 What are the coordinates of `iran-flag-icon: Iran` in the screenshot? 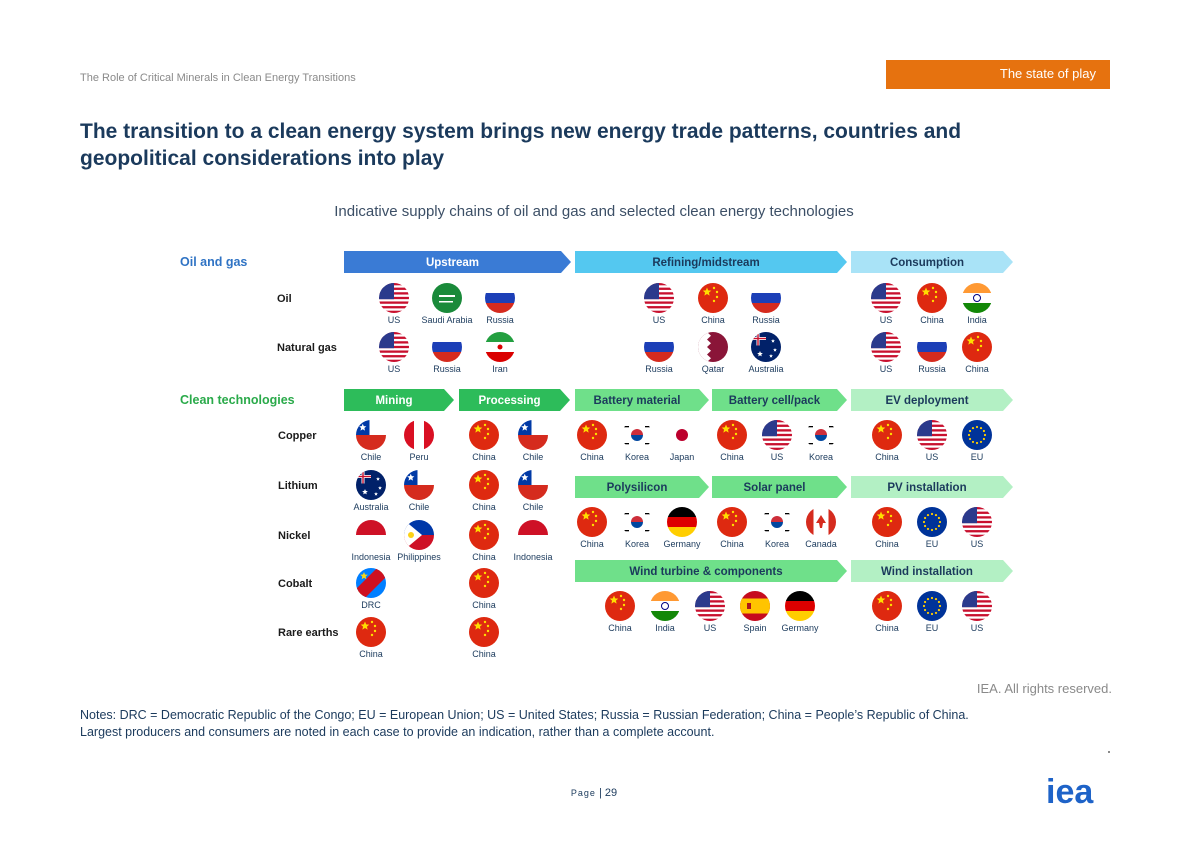 It's located at (500, 353).